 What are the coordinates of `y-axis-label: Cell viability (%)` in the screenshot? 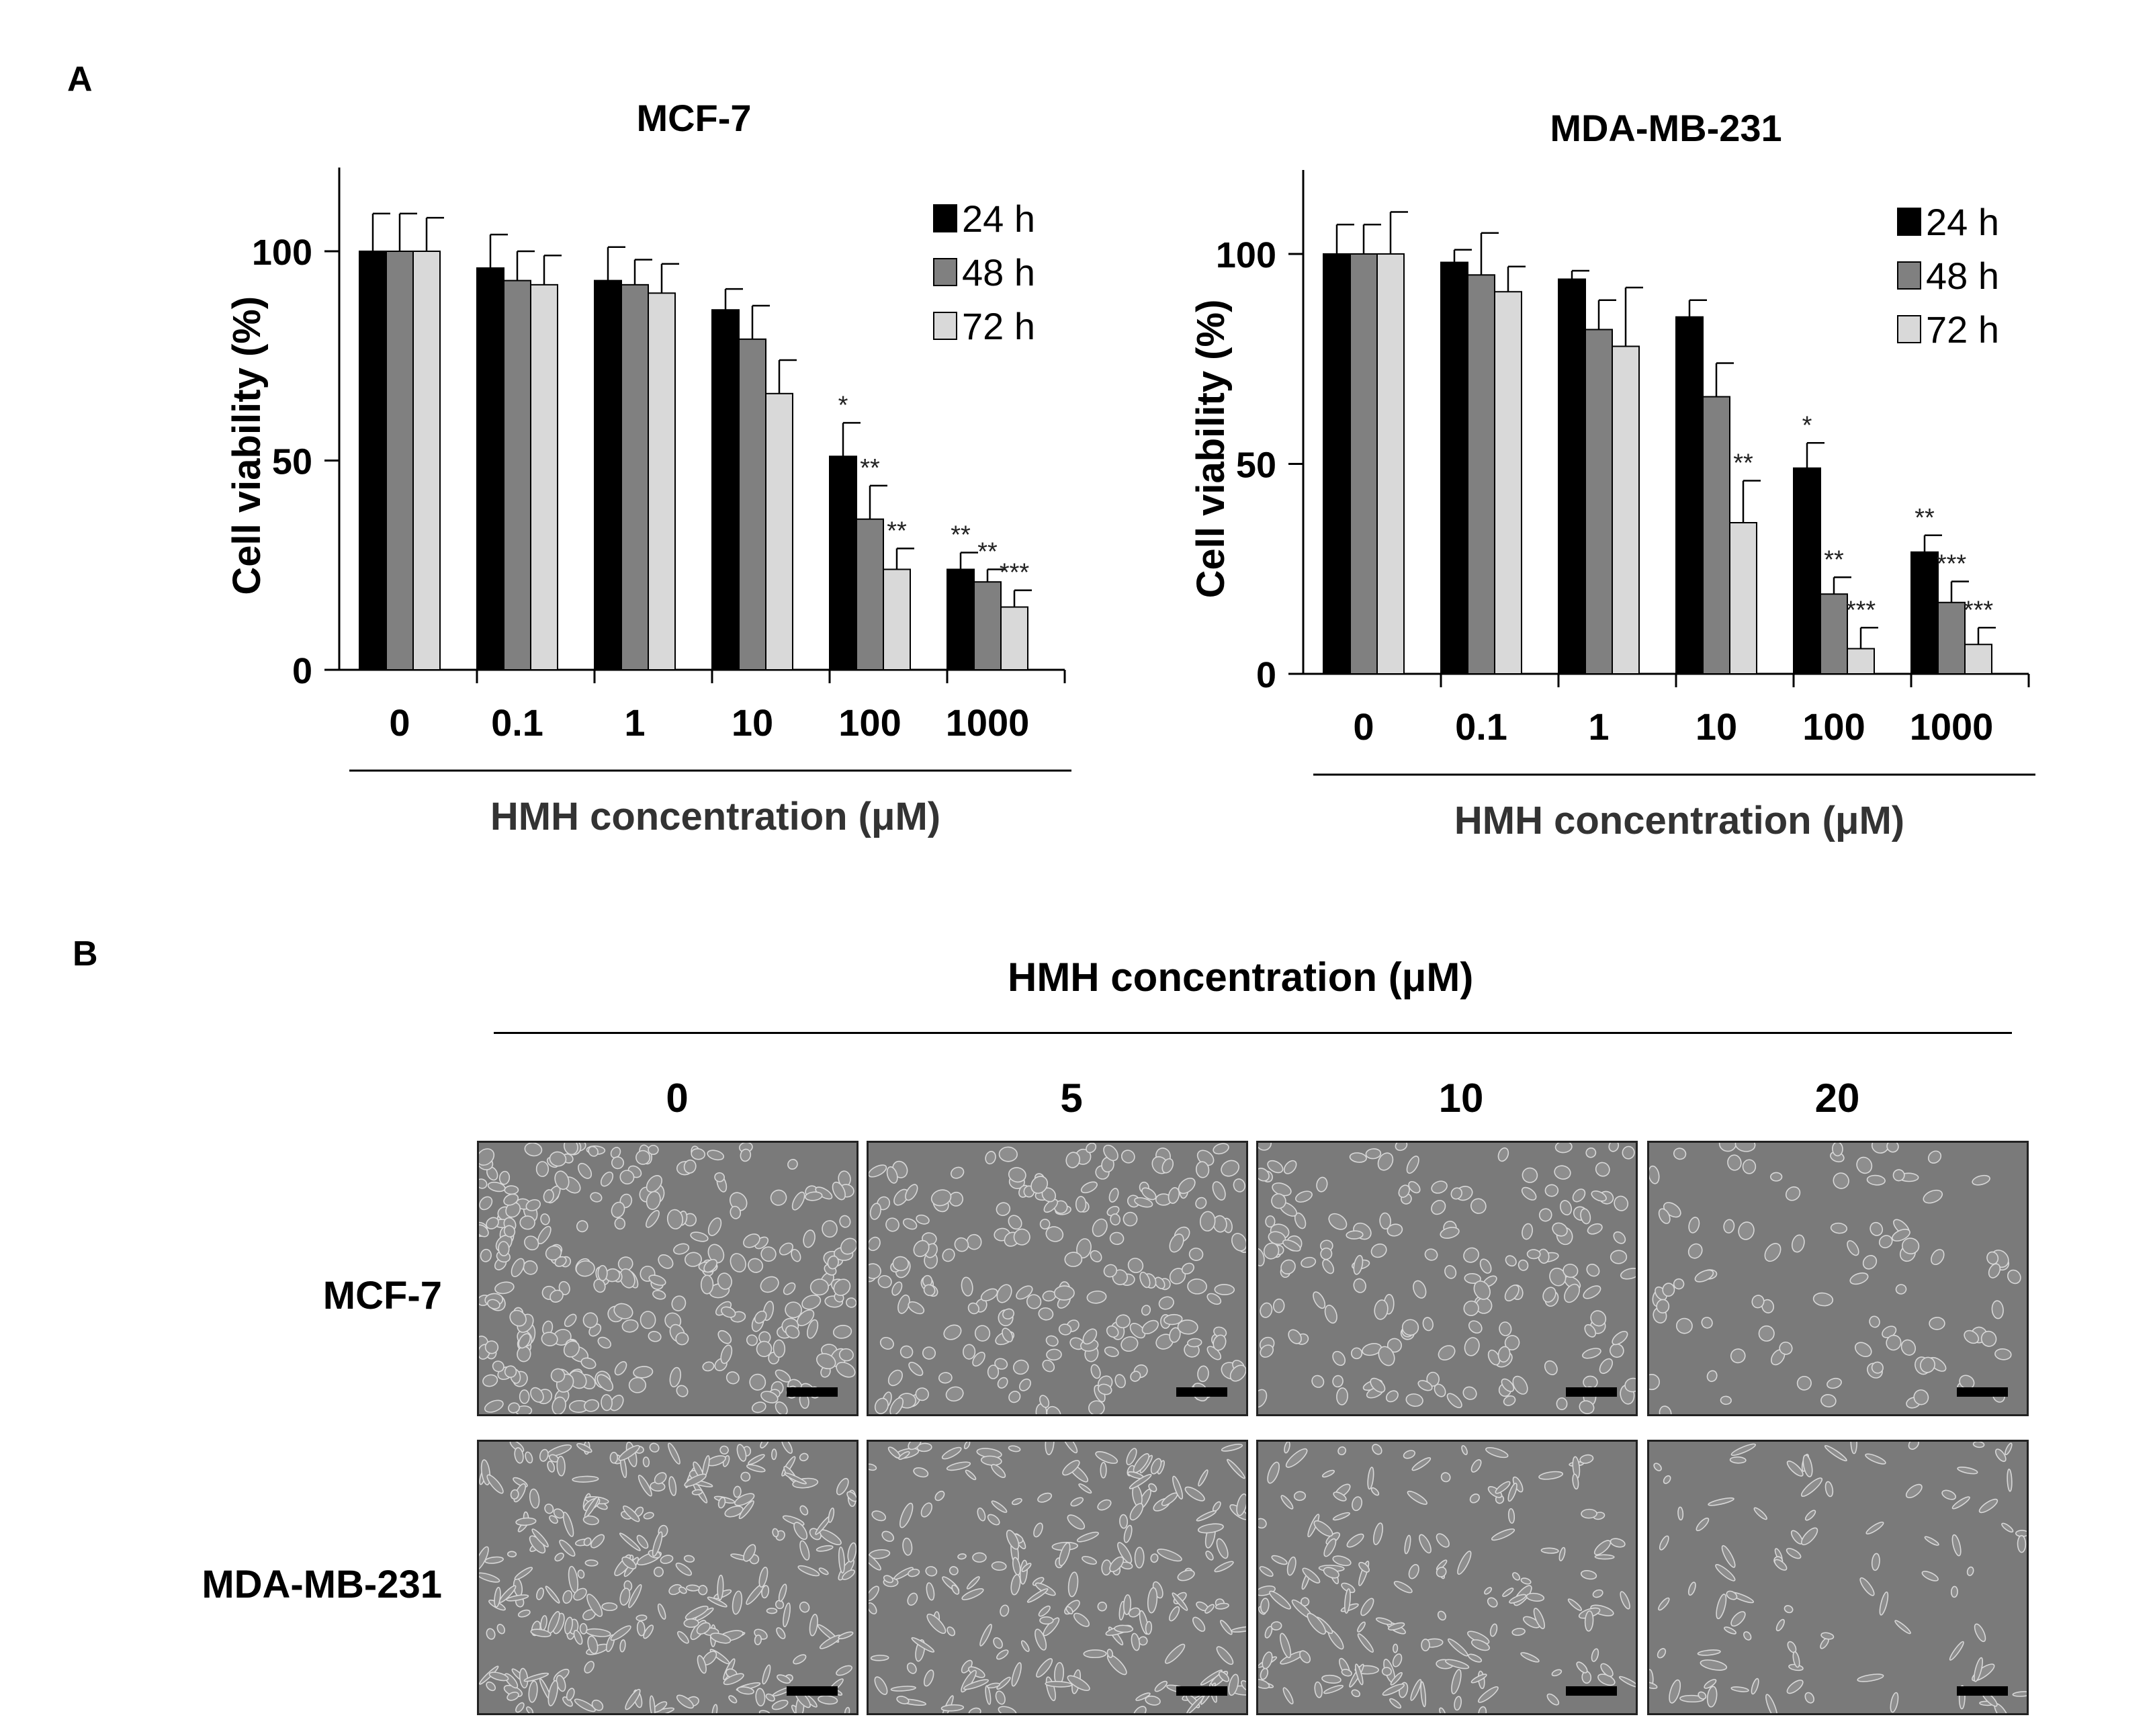 It's located at (1211, 450).